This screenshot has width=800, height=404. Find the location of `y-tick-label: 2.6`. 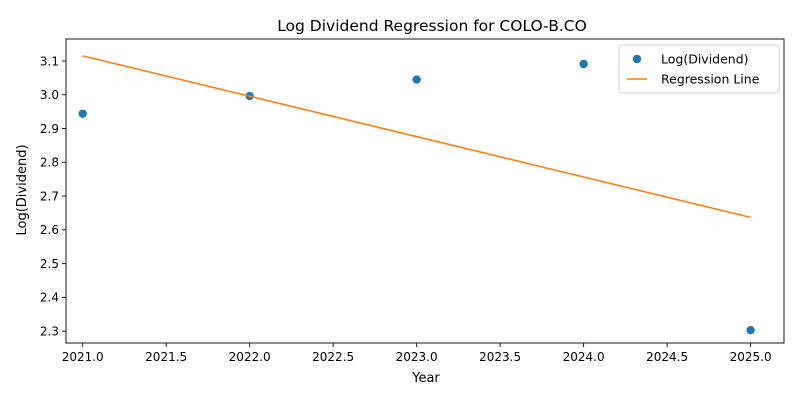

y-tick-label: 2.6 is located at coordinates (49, 230).